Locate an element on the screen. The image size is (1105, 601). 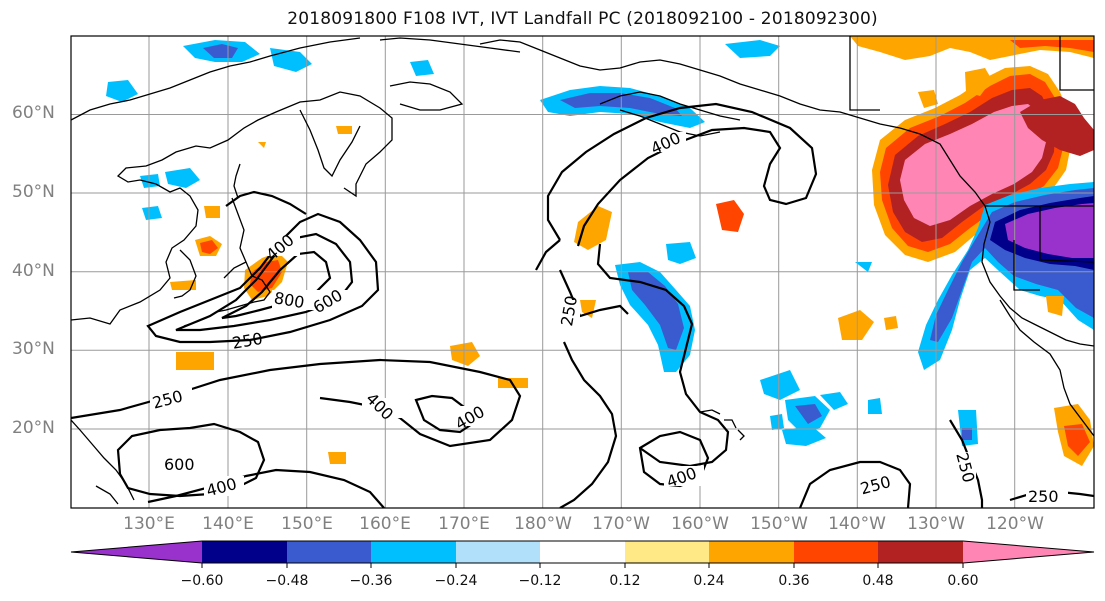
lat-label: 20°N is located at coordinates (33, 428).